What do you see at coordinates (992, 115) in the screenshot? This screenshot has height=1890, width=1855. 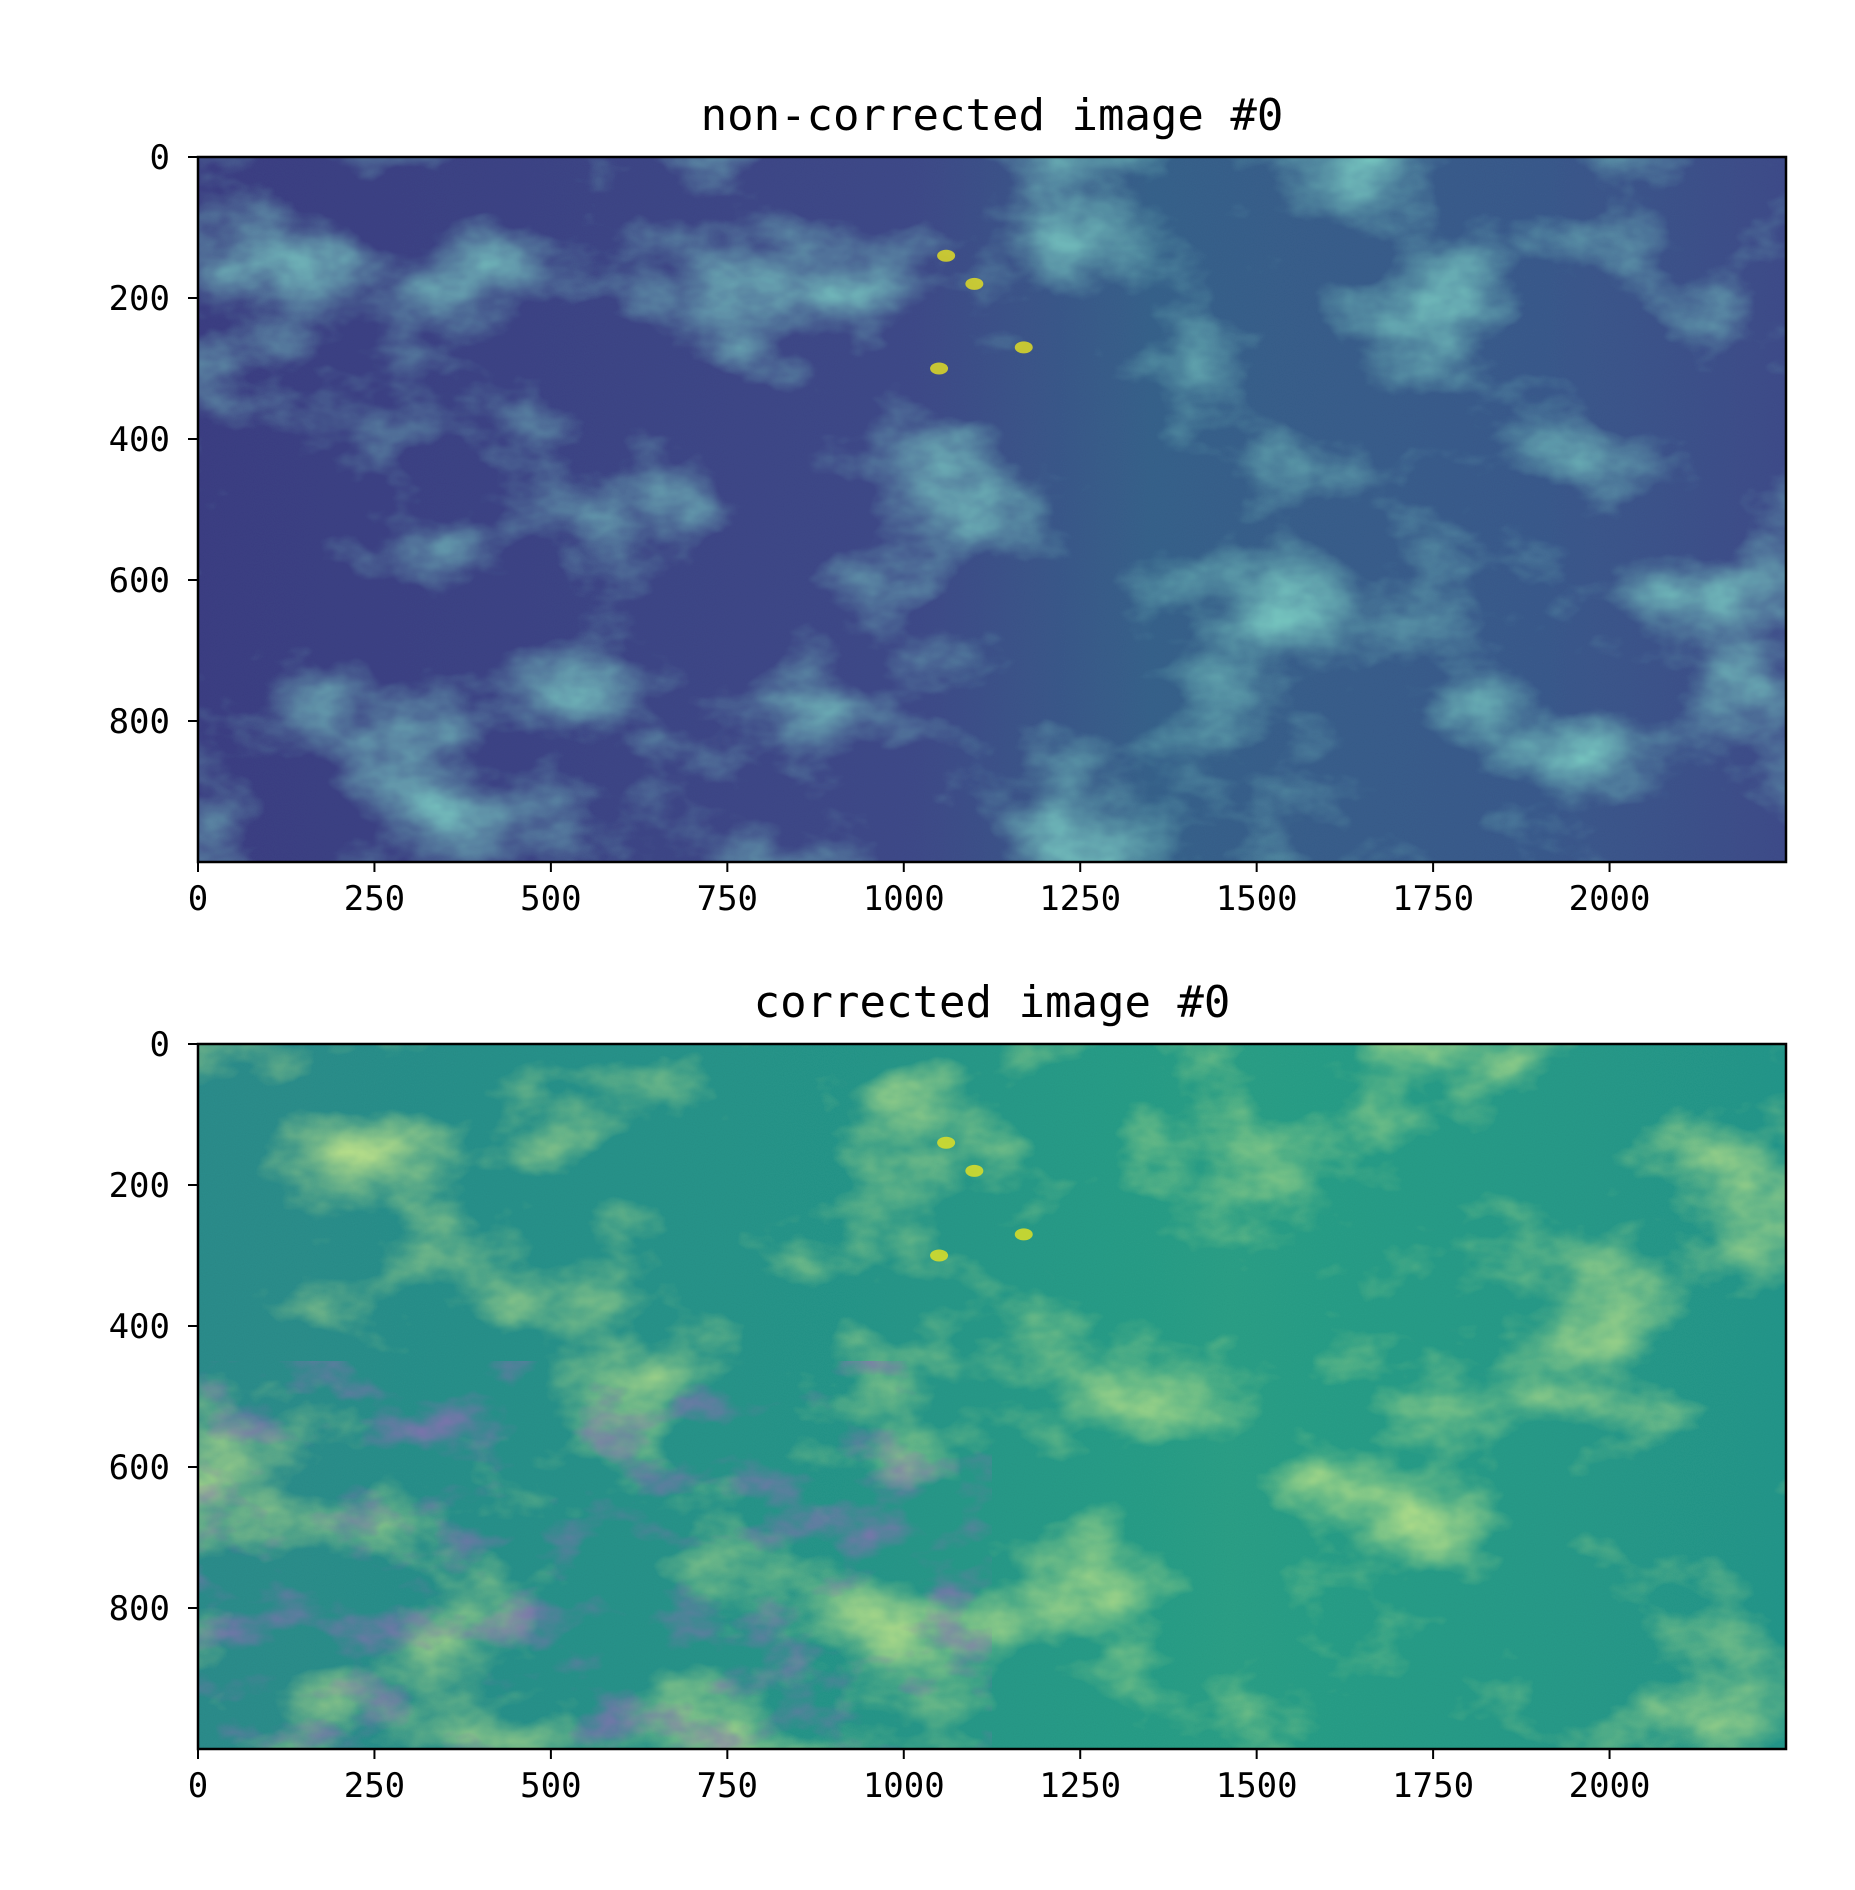 I see `chart-title: non-corrected image #0` at bounding box center [992, 115].